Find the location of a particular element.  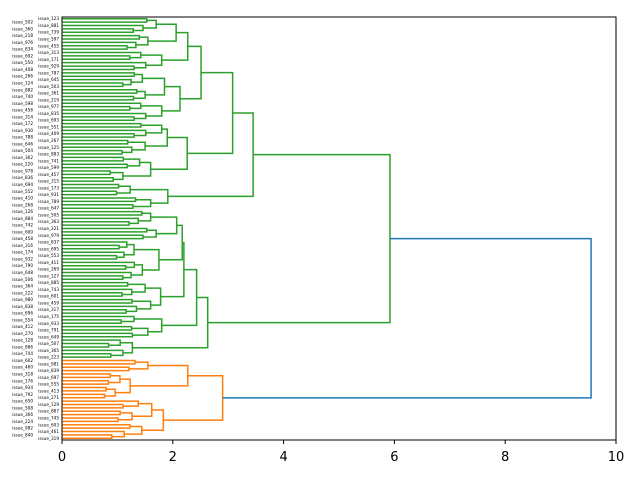

leaf-label: issue_837 is located at coordinates (48, 242).